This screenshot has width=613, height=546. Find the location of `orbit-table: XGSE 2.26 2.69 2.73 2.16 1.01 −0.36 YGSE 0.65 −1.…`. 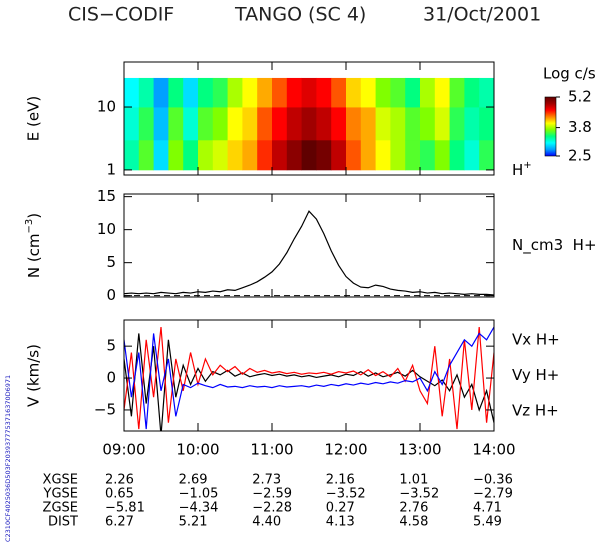

orbit-table: XGSE 2.26 2.69 2.73 2.16 1.01 −0.36 YGSE 0.65 −1.… is located at coordinates (278, 501).